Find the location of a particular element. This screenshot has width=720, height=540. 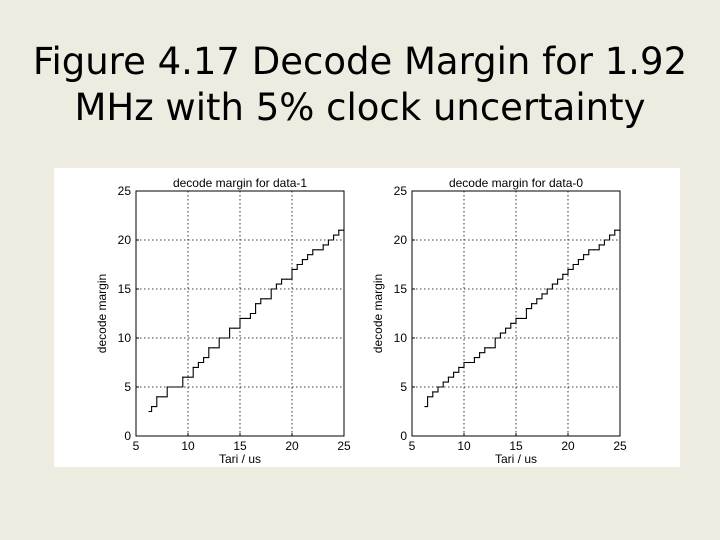

slide-title-line-1: Figure 4.17 Decode Margin for 1.92 is located at coordinates (360, 61).